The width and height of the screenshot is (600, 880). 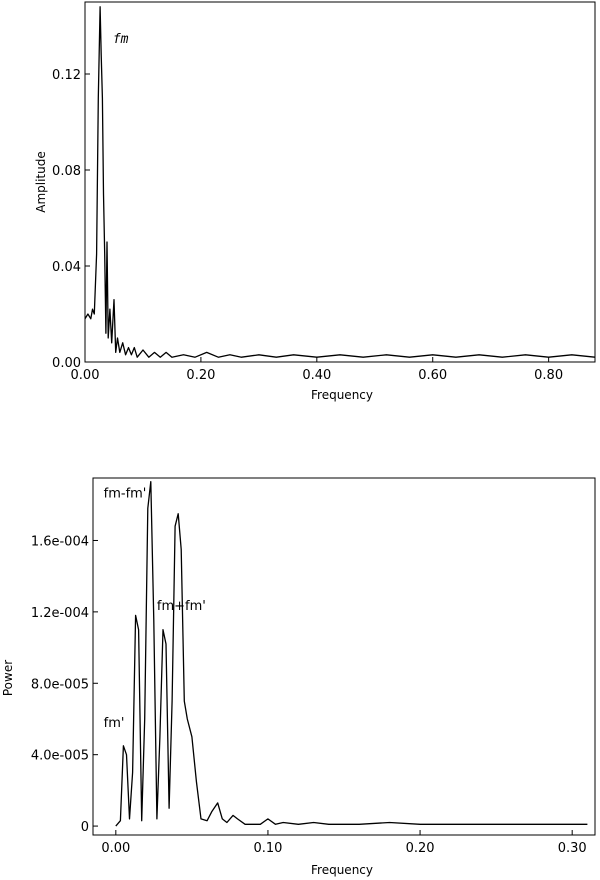 What do you see at coordinates (267, 848) in the screenshot?
I see `x-tick-label: 0.10` at bounding box center [267, 848].